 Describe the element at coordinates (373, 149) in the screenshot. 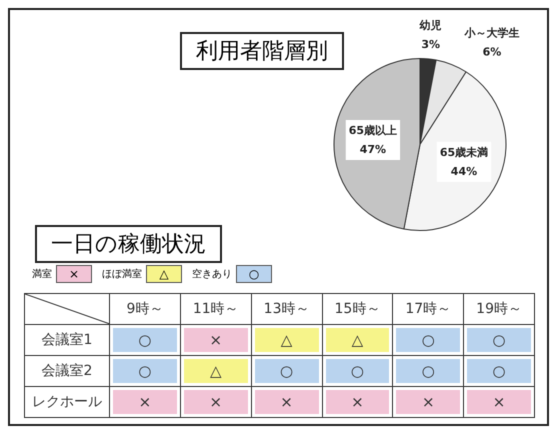

I see `data-label: 47%` at that location.